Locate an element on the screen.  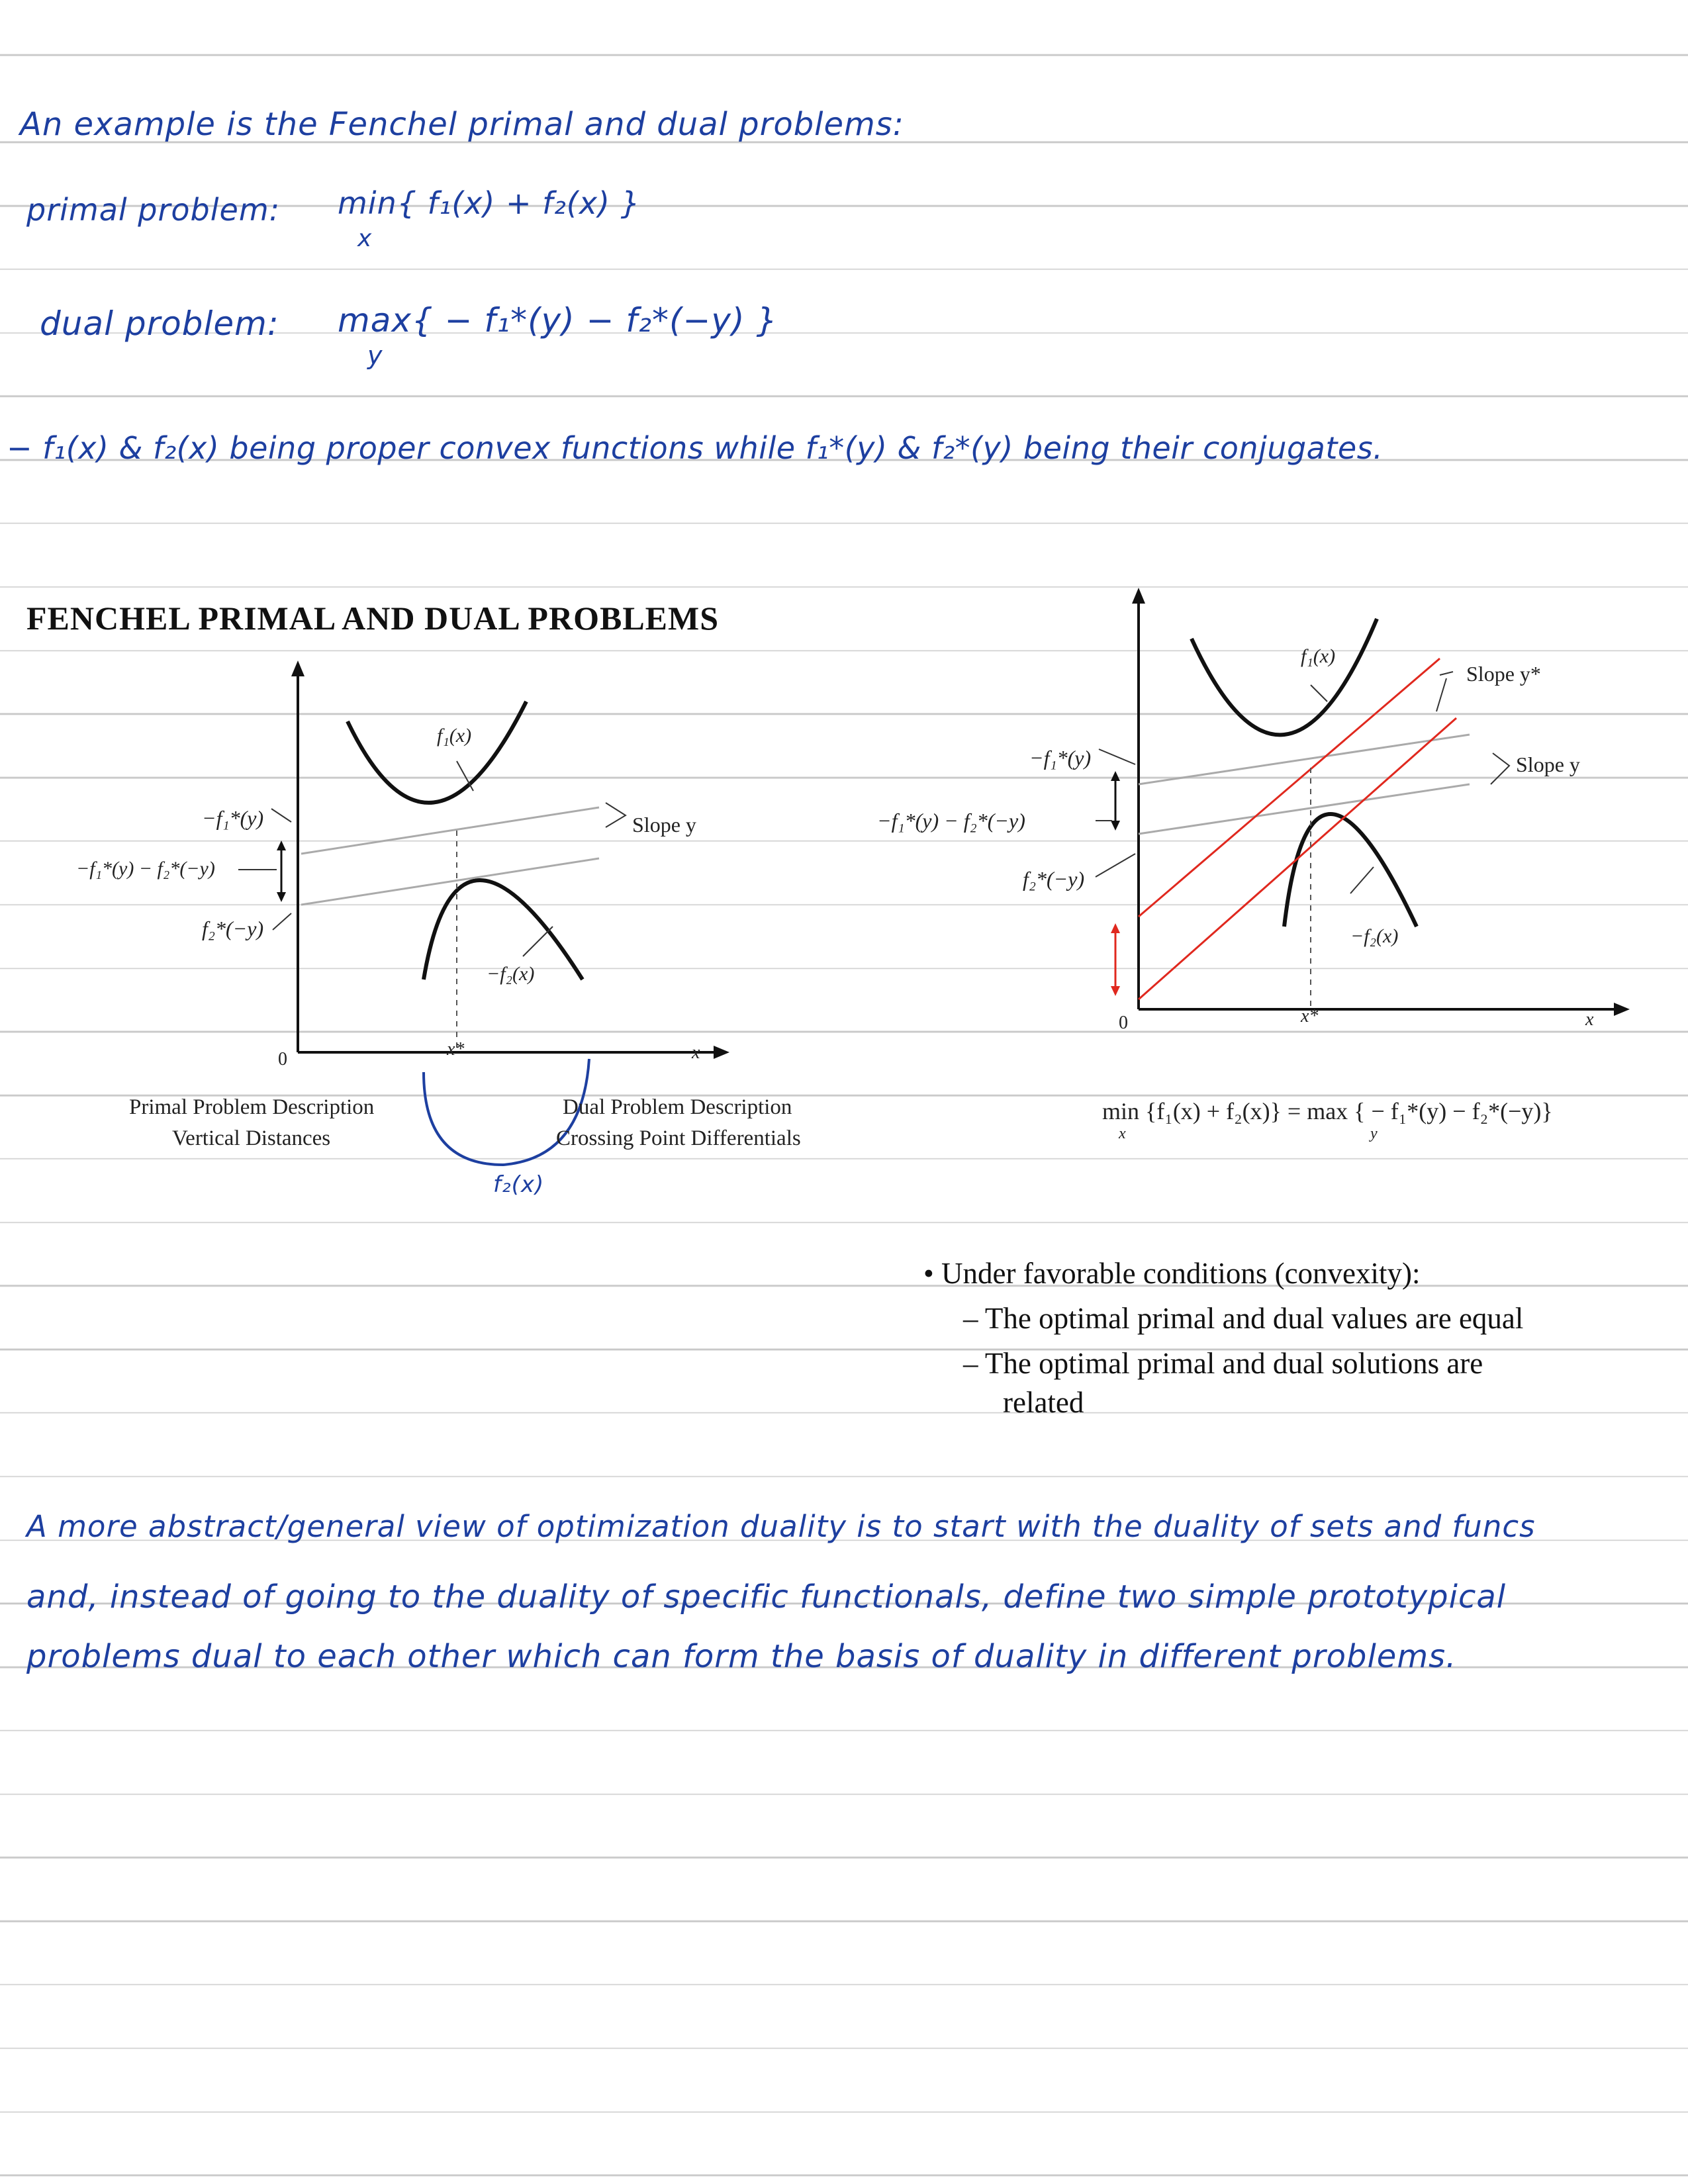
note-dual-subscript: y is located at coordinates (375, 355).